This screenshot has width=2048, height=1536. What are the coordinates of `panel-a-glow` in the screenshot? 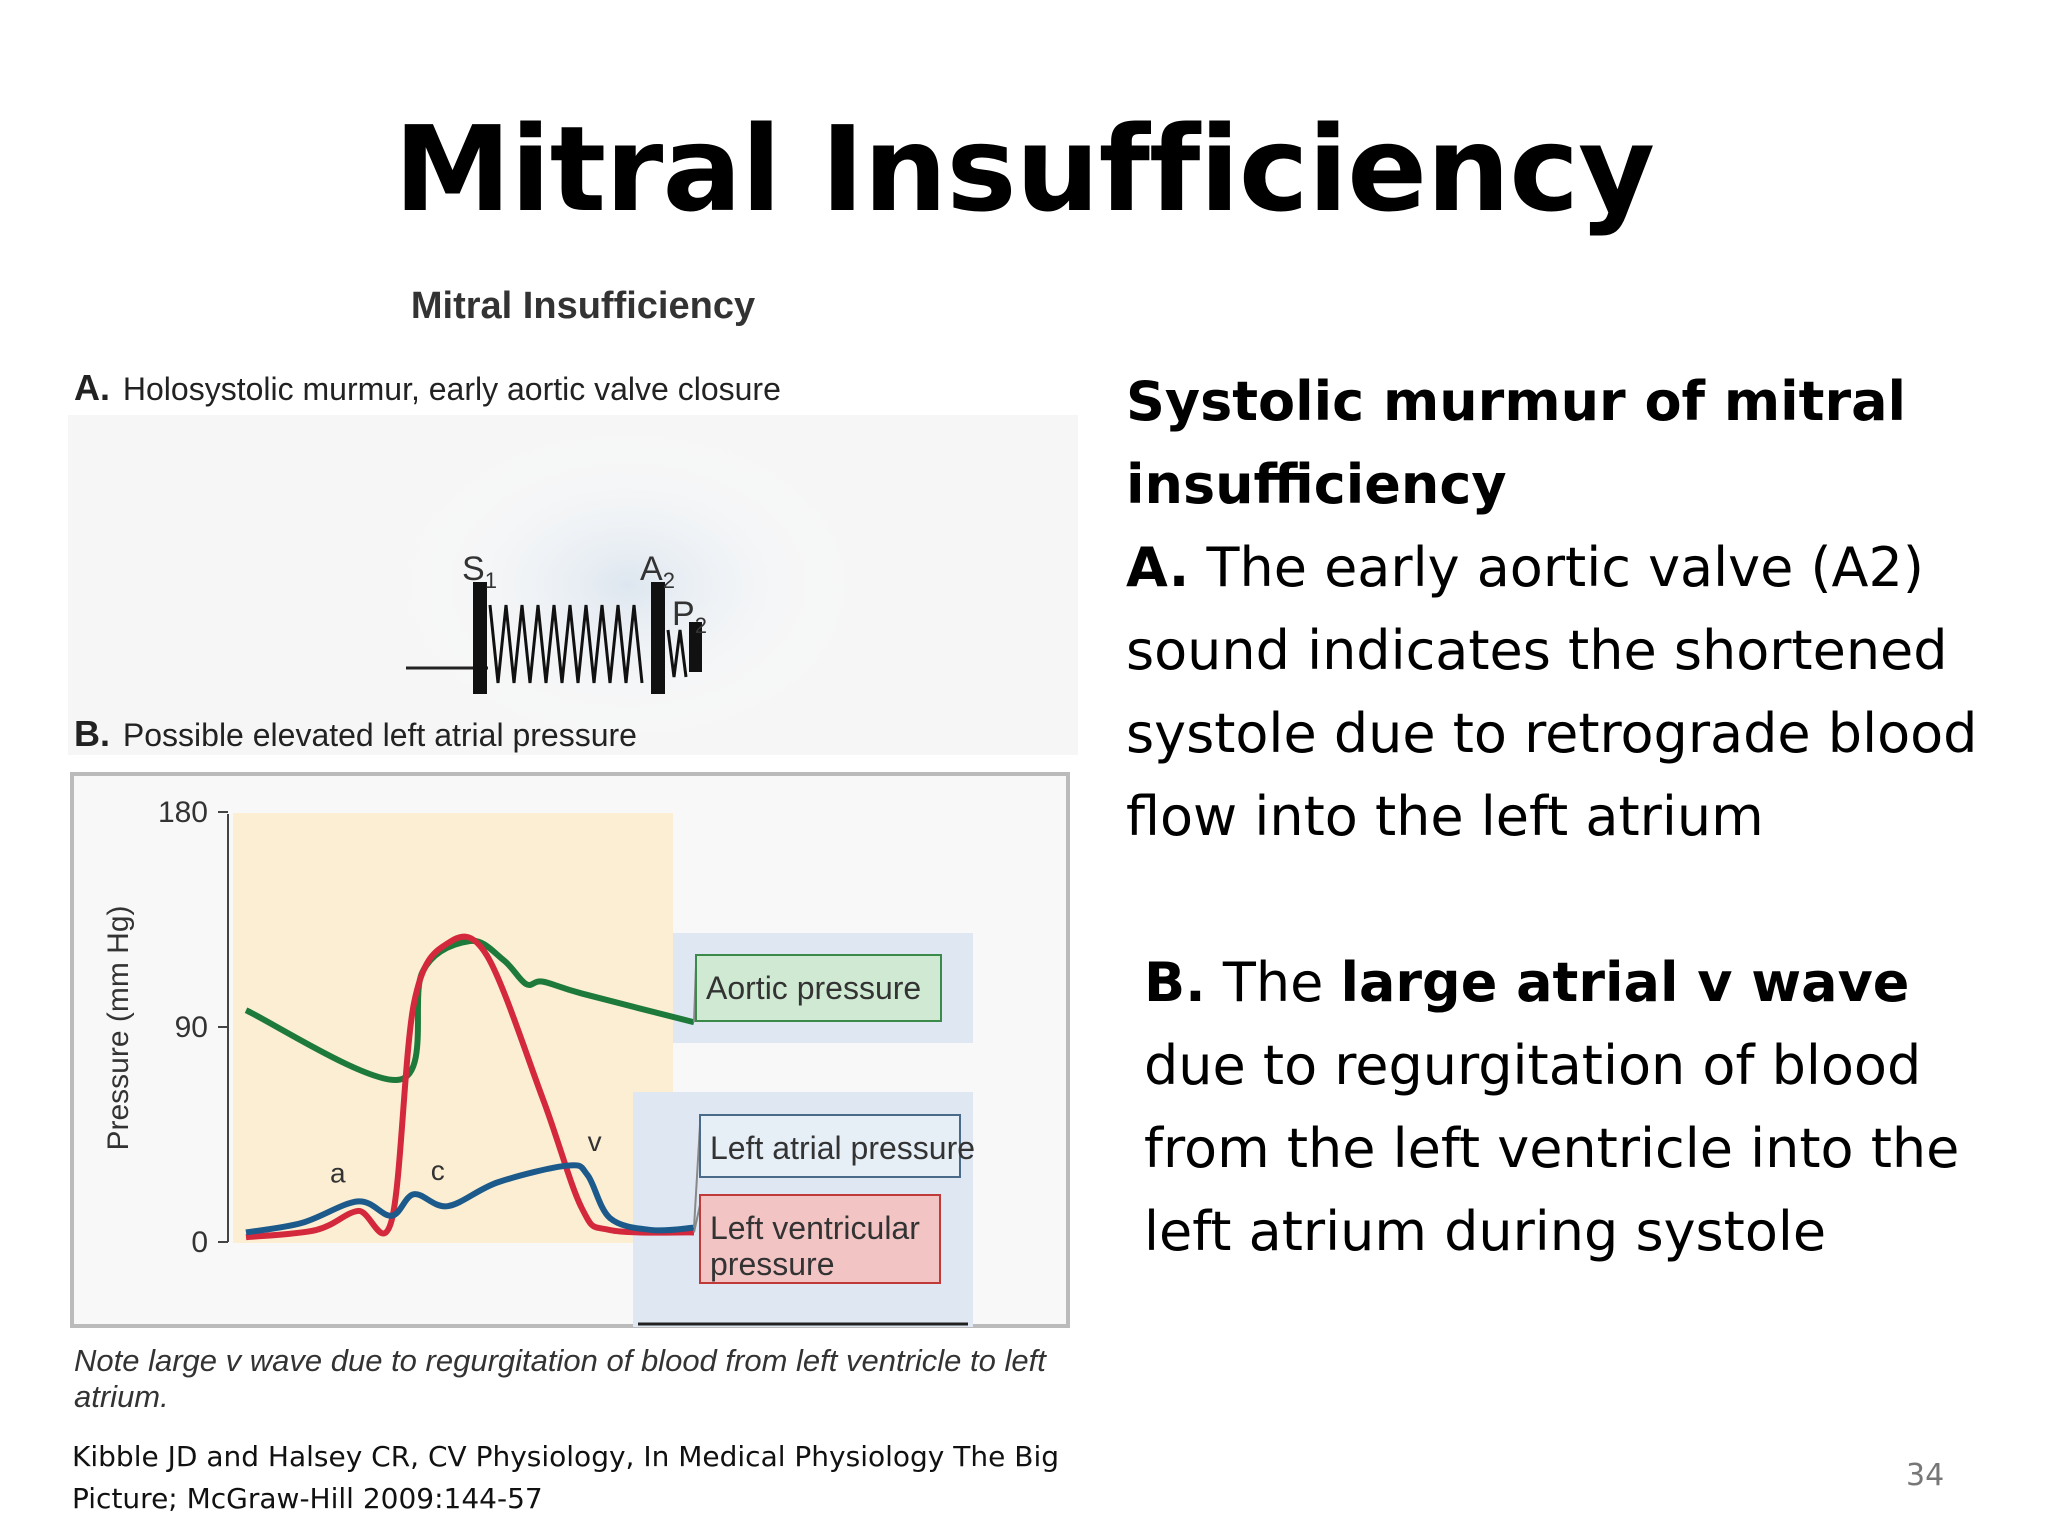 It's located at (628, 585).